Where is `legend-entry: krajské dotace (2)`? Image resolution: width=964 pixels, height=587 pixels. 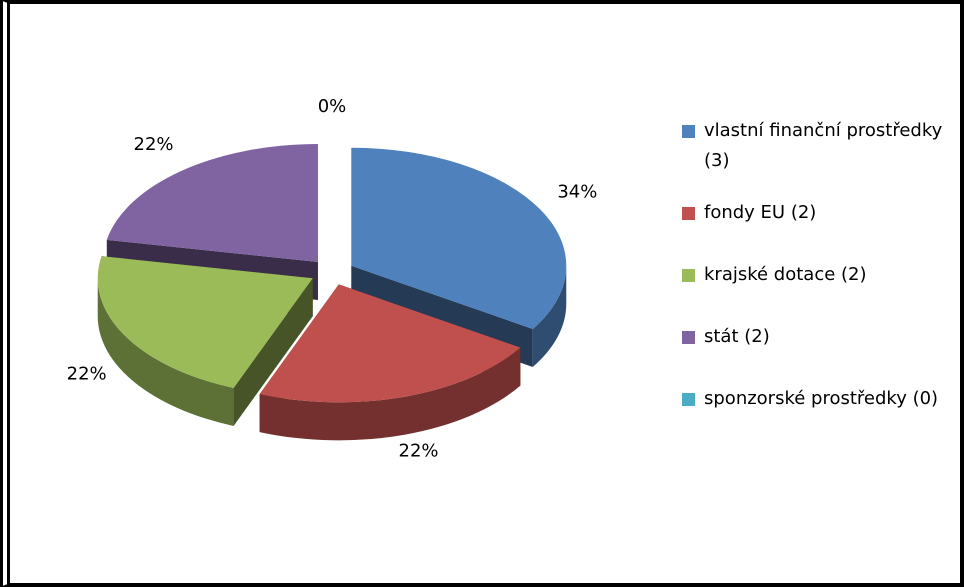 legend-entry: krajské dotace (2) is located at coordinates (821, 275).